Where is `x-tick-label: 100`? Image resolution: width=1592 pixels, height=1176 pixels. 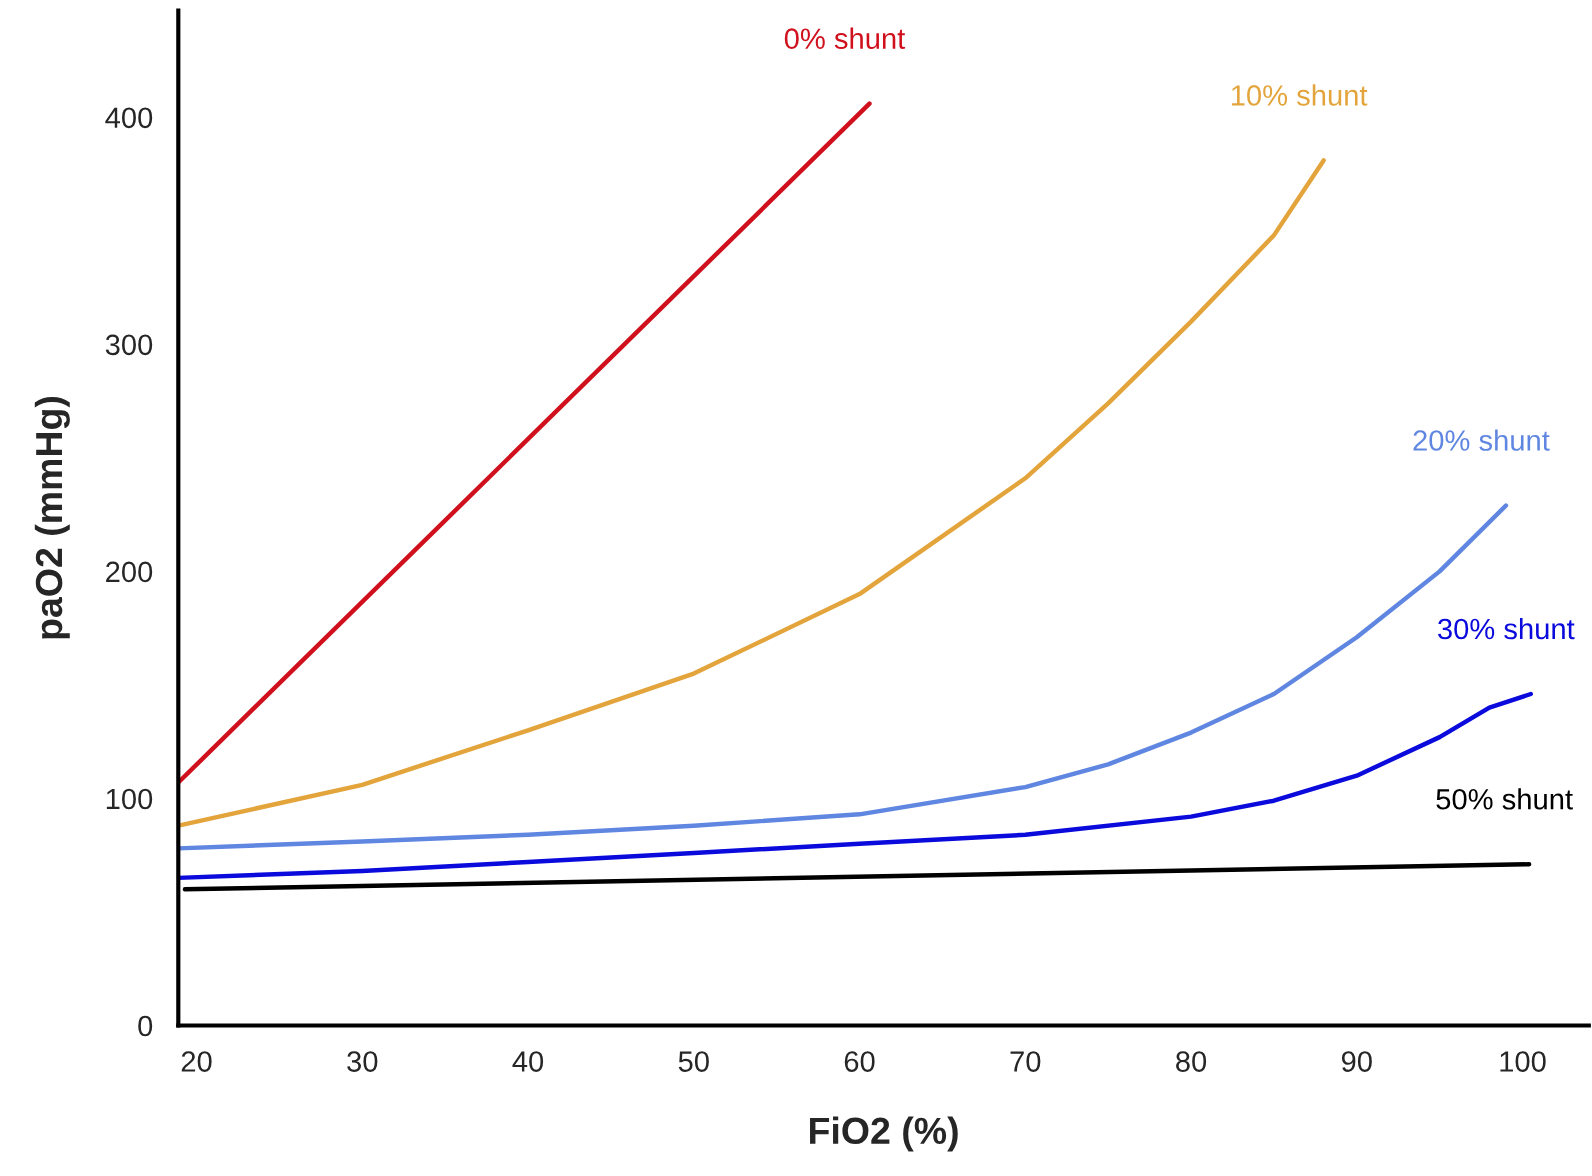 x-tick-label: 100 is located at coordinates (1523, 1061).